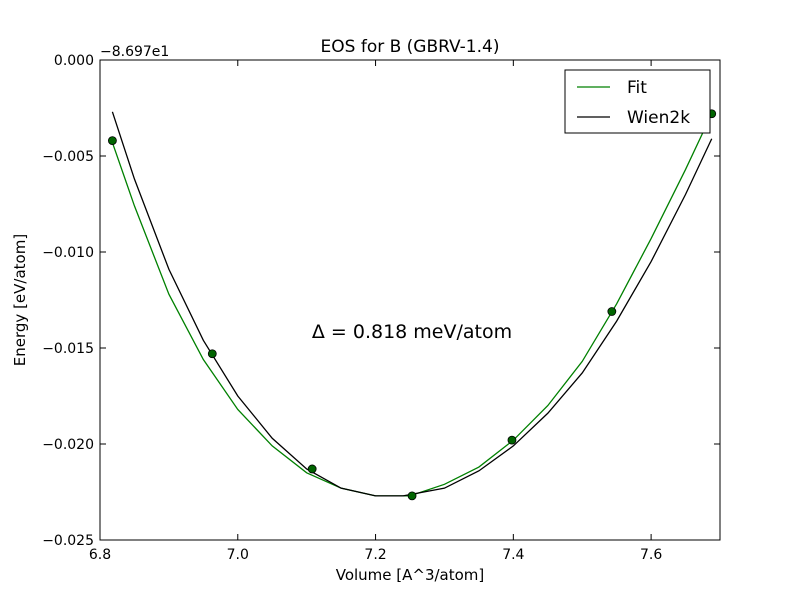 This screenshot has height=600, width=800. Describe the element at coordinates (100, 555) in the screenshot. I see `x-tick-label: 6.8` at that location.